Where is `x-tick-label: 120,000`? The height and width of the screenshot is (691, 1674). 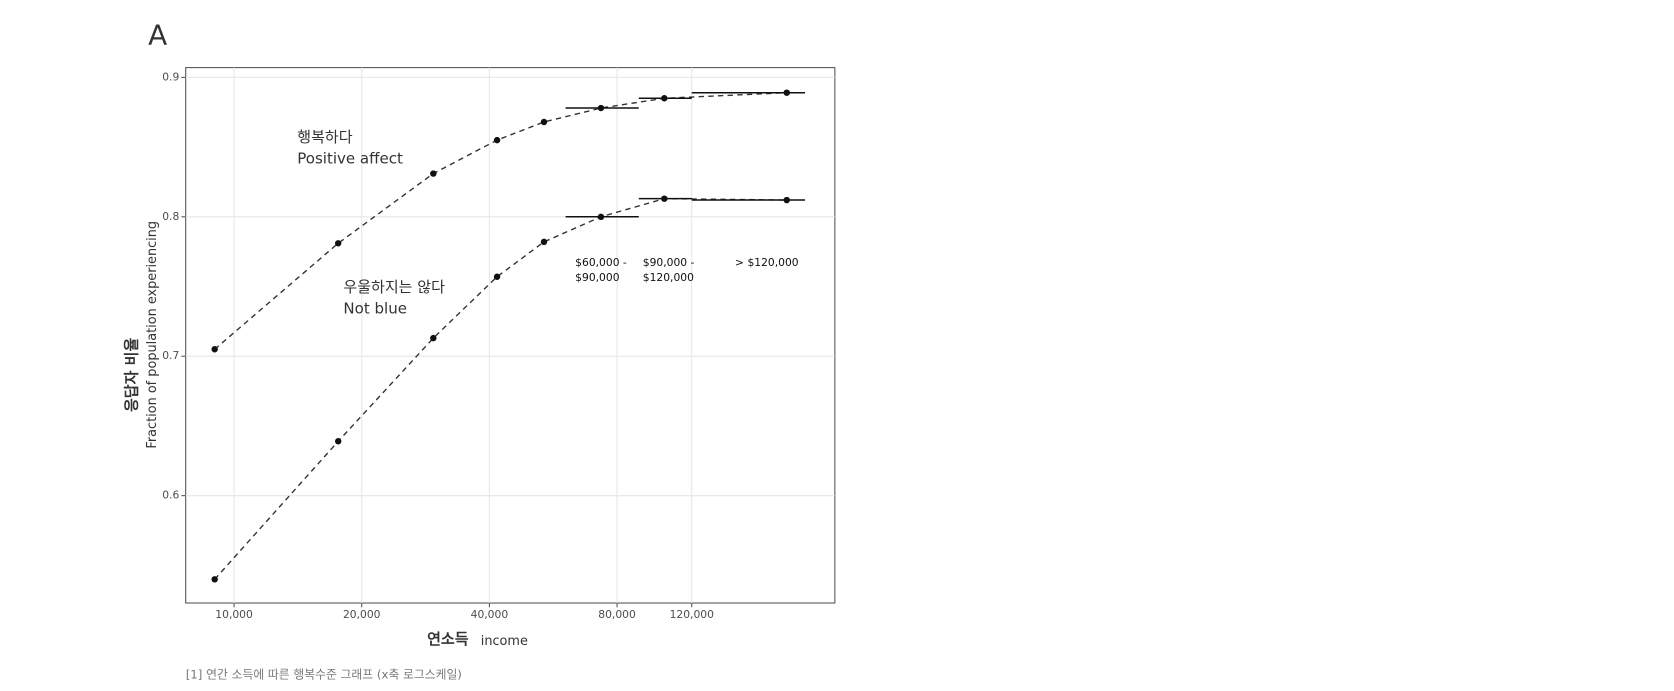 x-tick-label: 120,000 is located at coordinates (692, 614).